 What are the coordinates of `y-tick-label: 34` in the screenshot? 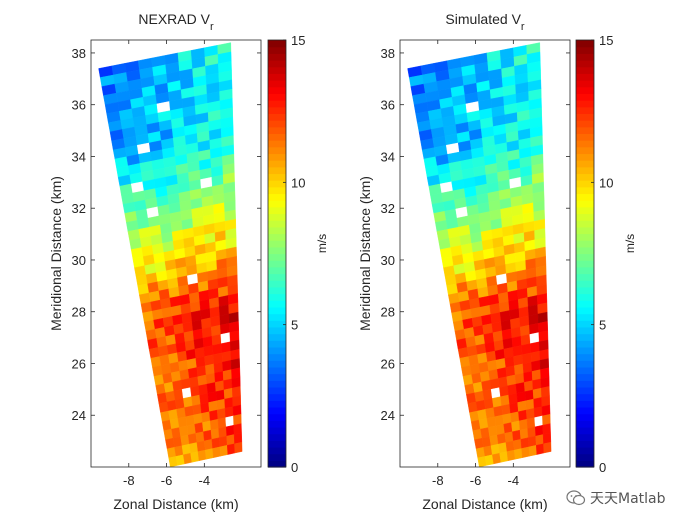 It's located at (79, 156).